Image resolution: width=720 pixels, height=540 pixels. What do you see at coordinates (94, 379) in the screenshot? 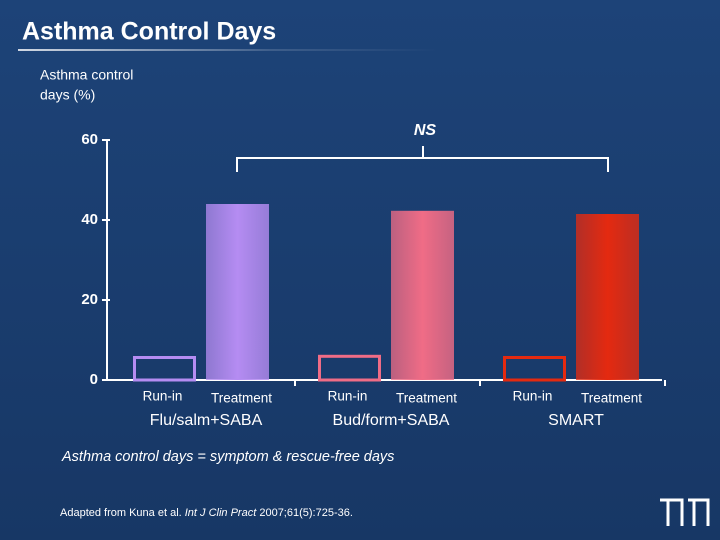
I see `y-tick-label: 0` at bounding box center [94, 379].